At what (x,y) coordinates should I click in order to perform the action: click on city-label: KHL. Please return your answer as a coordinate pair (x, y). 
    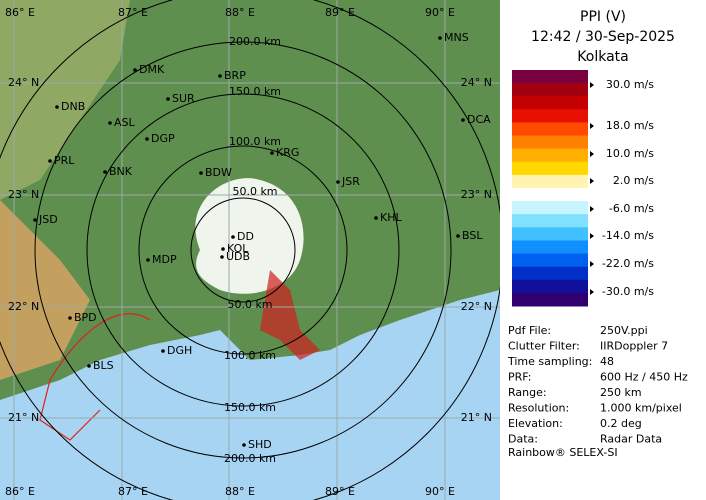
    Looking at the image, I should click on (391, 217).